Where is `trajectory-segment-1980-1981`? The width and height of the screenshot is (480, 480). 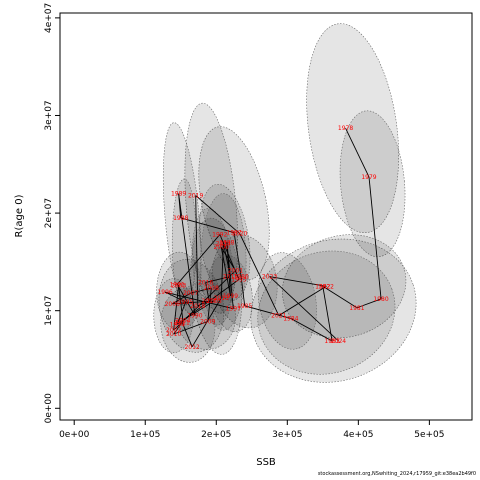 trajectory-segment-1980-1981 is located at coordinates (369, 303).